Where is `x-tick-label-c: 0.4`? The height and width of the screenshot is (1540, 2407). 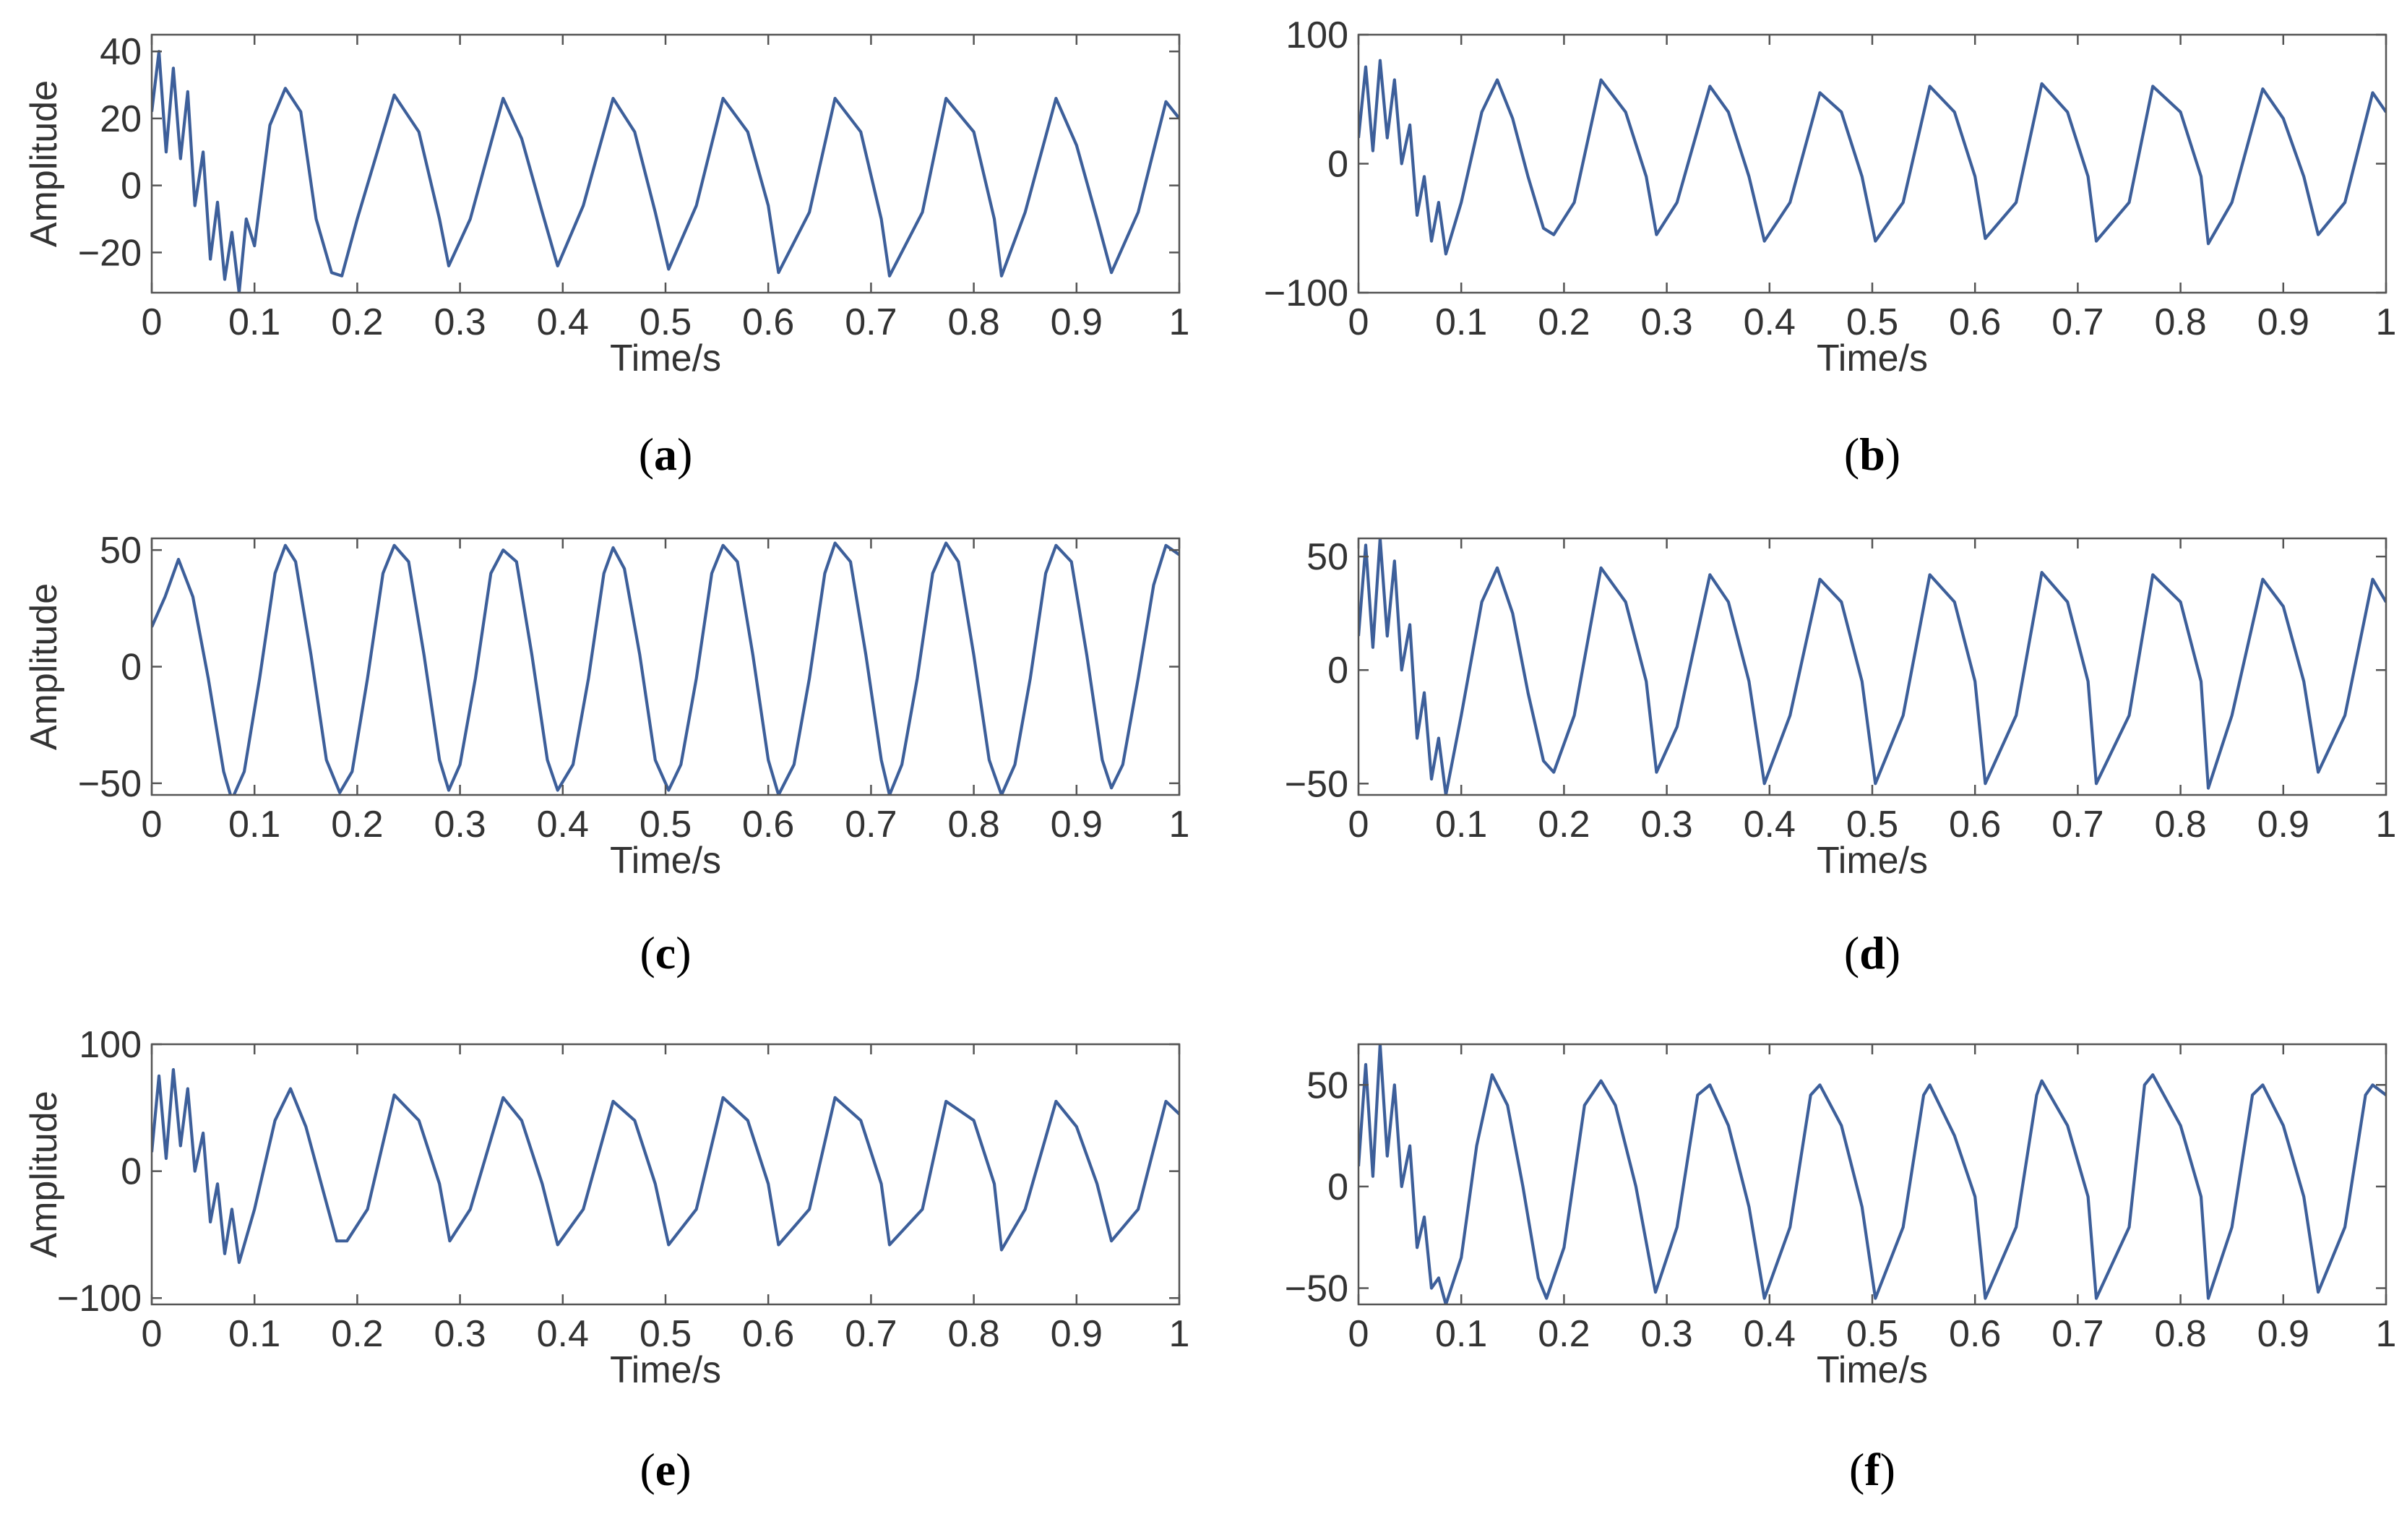 x-tick-label-c: 0.4 is located at coordinates (563, 825).